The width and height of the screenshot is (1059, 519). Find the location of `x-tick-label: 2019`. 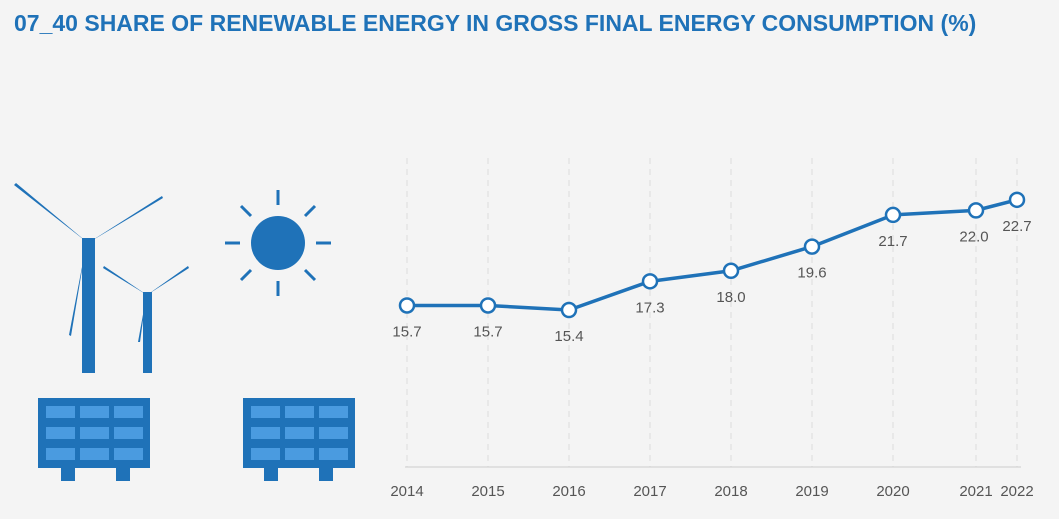

x-tick-label: 2019 is located at coordinates (811, 491).